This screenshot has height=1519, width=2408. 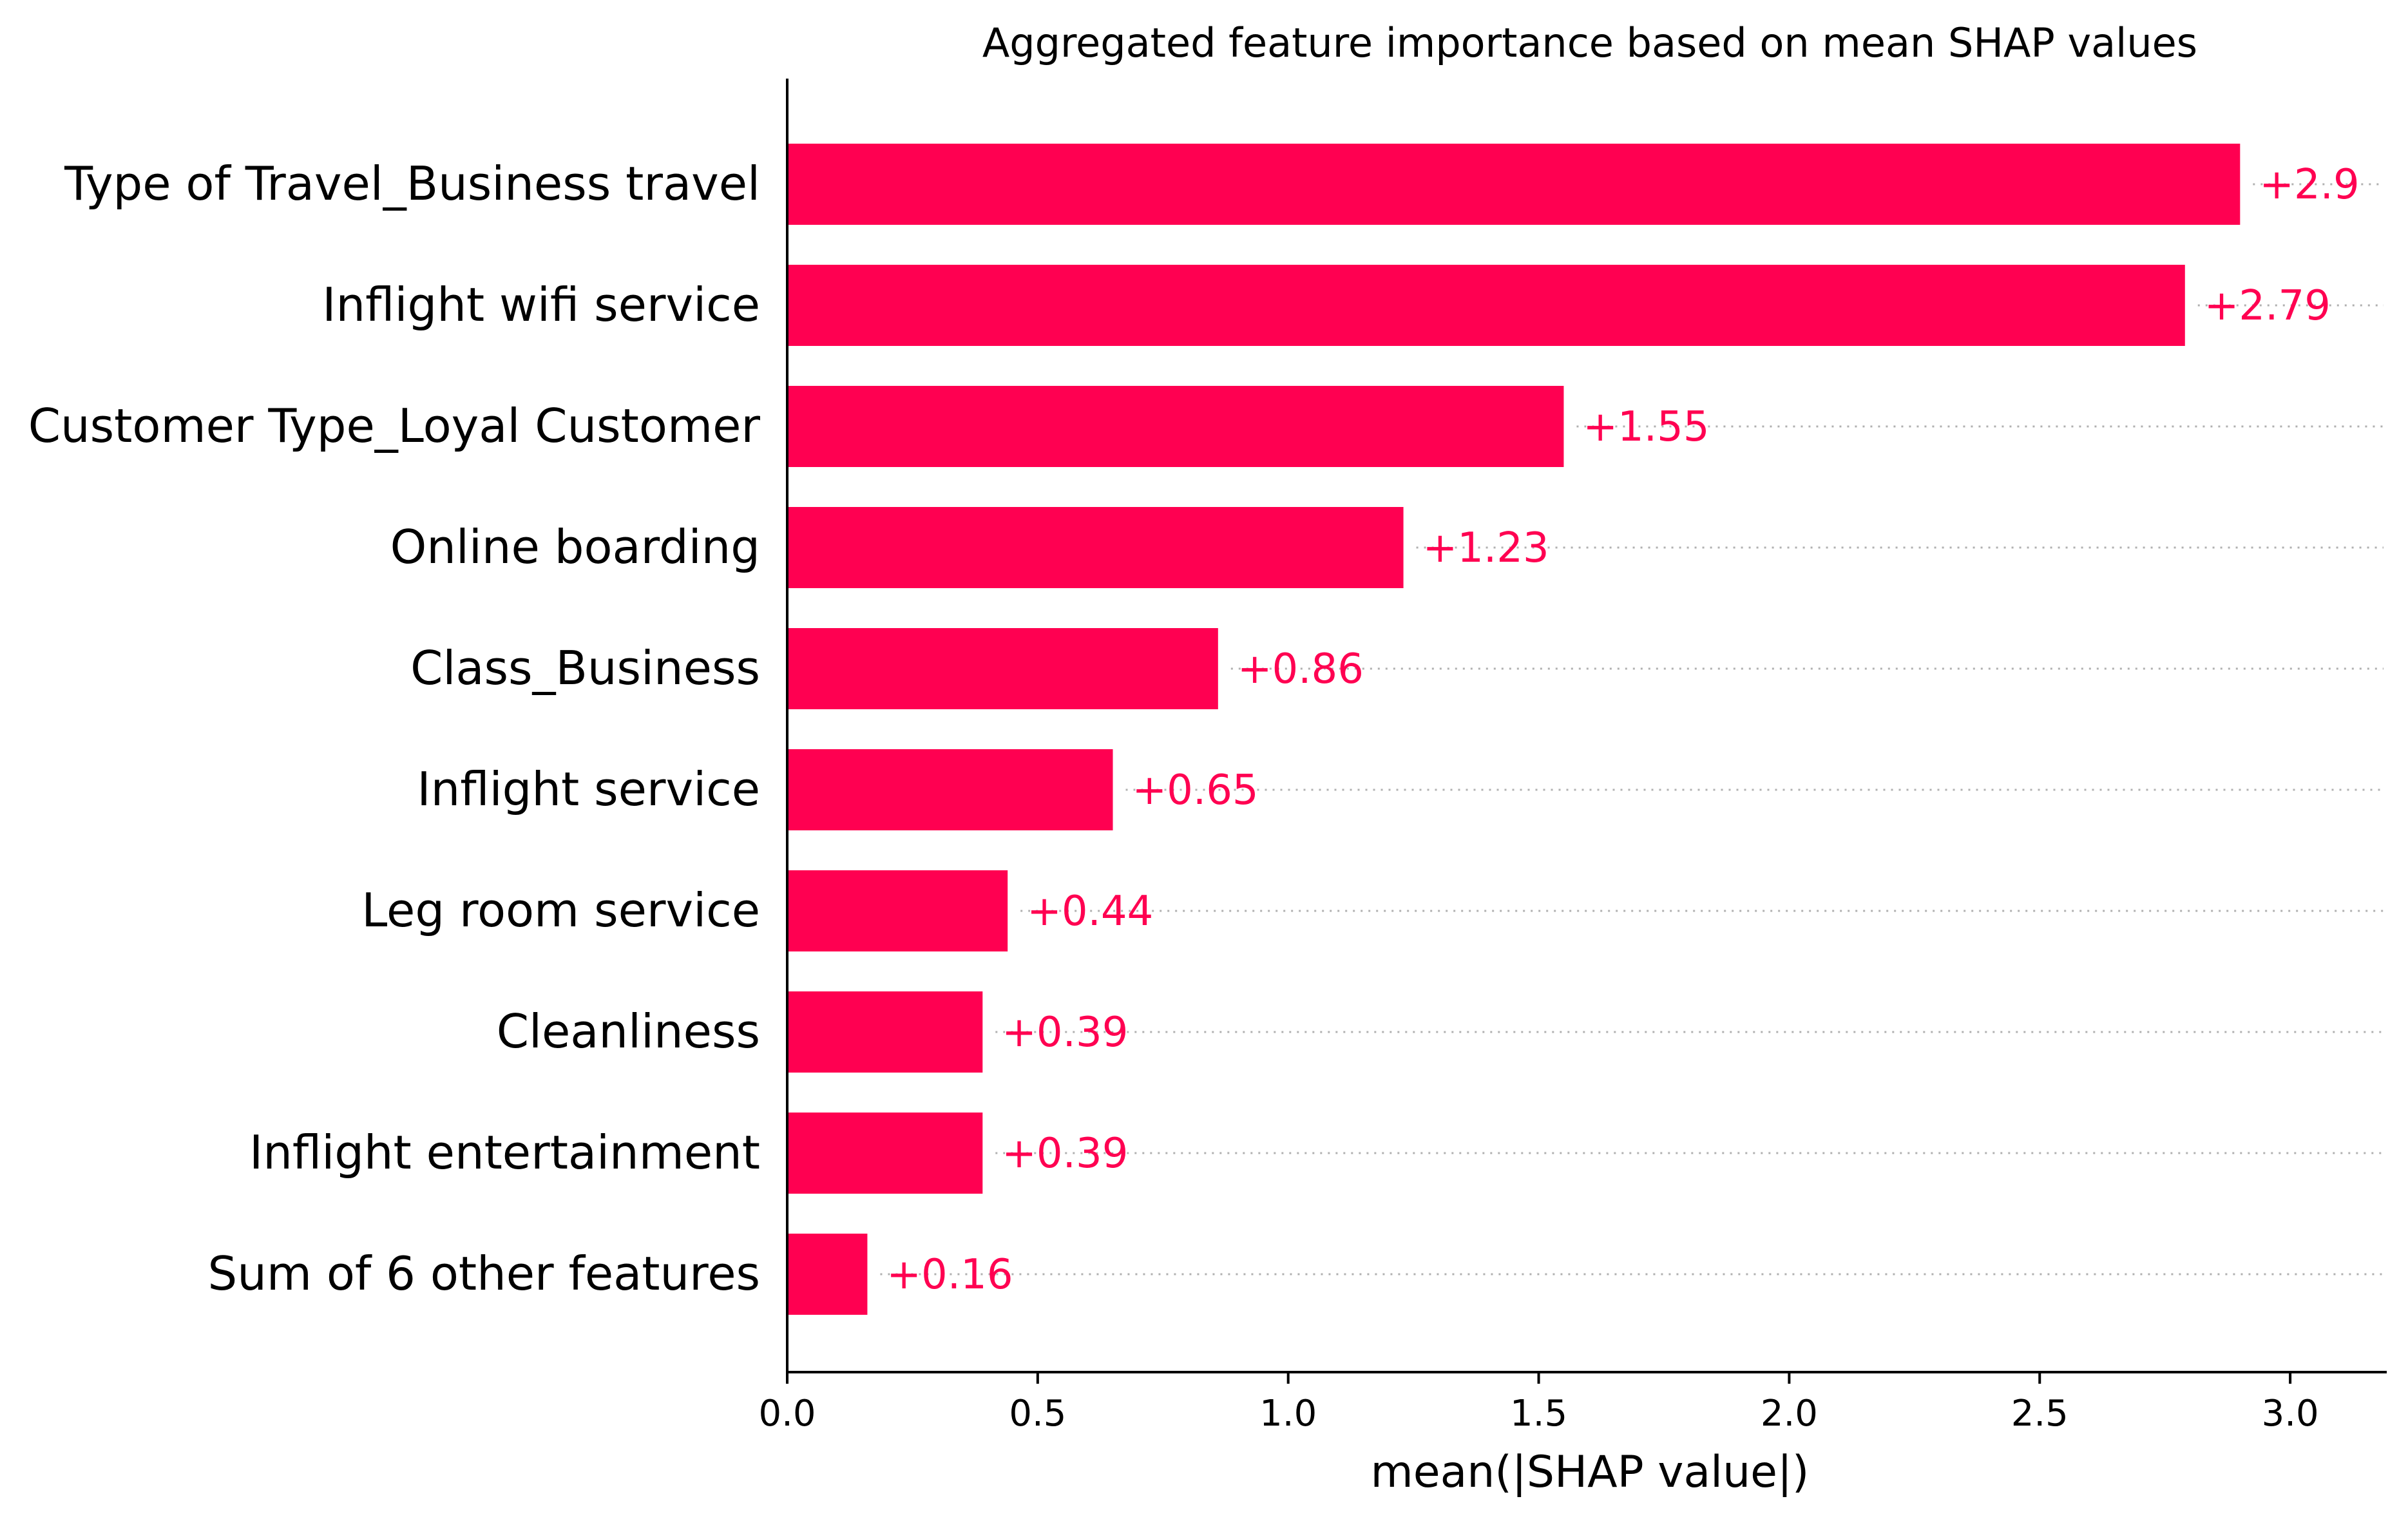 I want to click on x-tick-label: 2.5, so click(x=2040, y=1414).